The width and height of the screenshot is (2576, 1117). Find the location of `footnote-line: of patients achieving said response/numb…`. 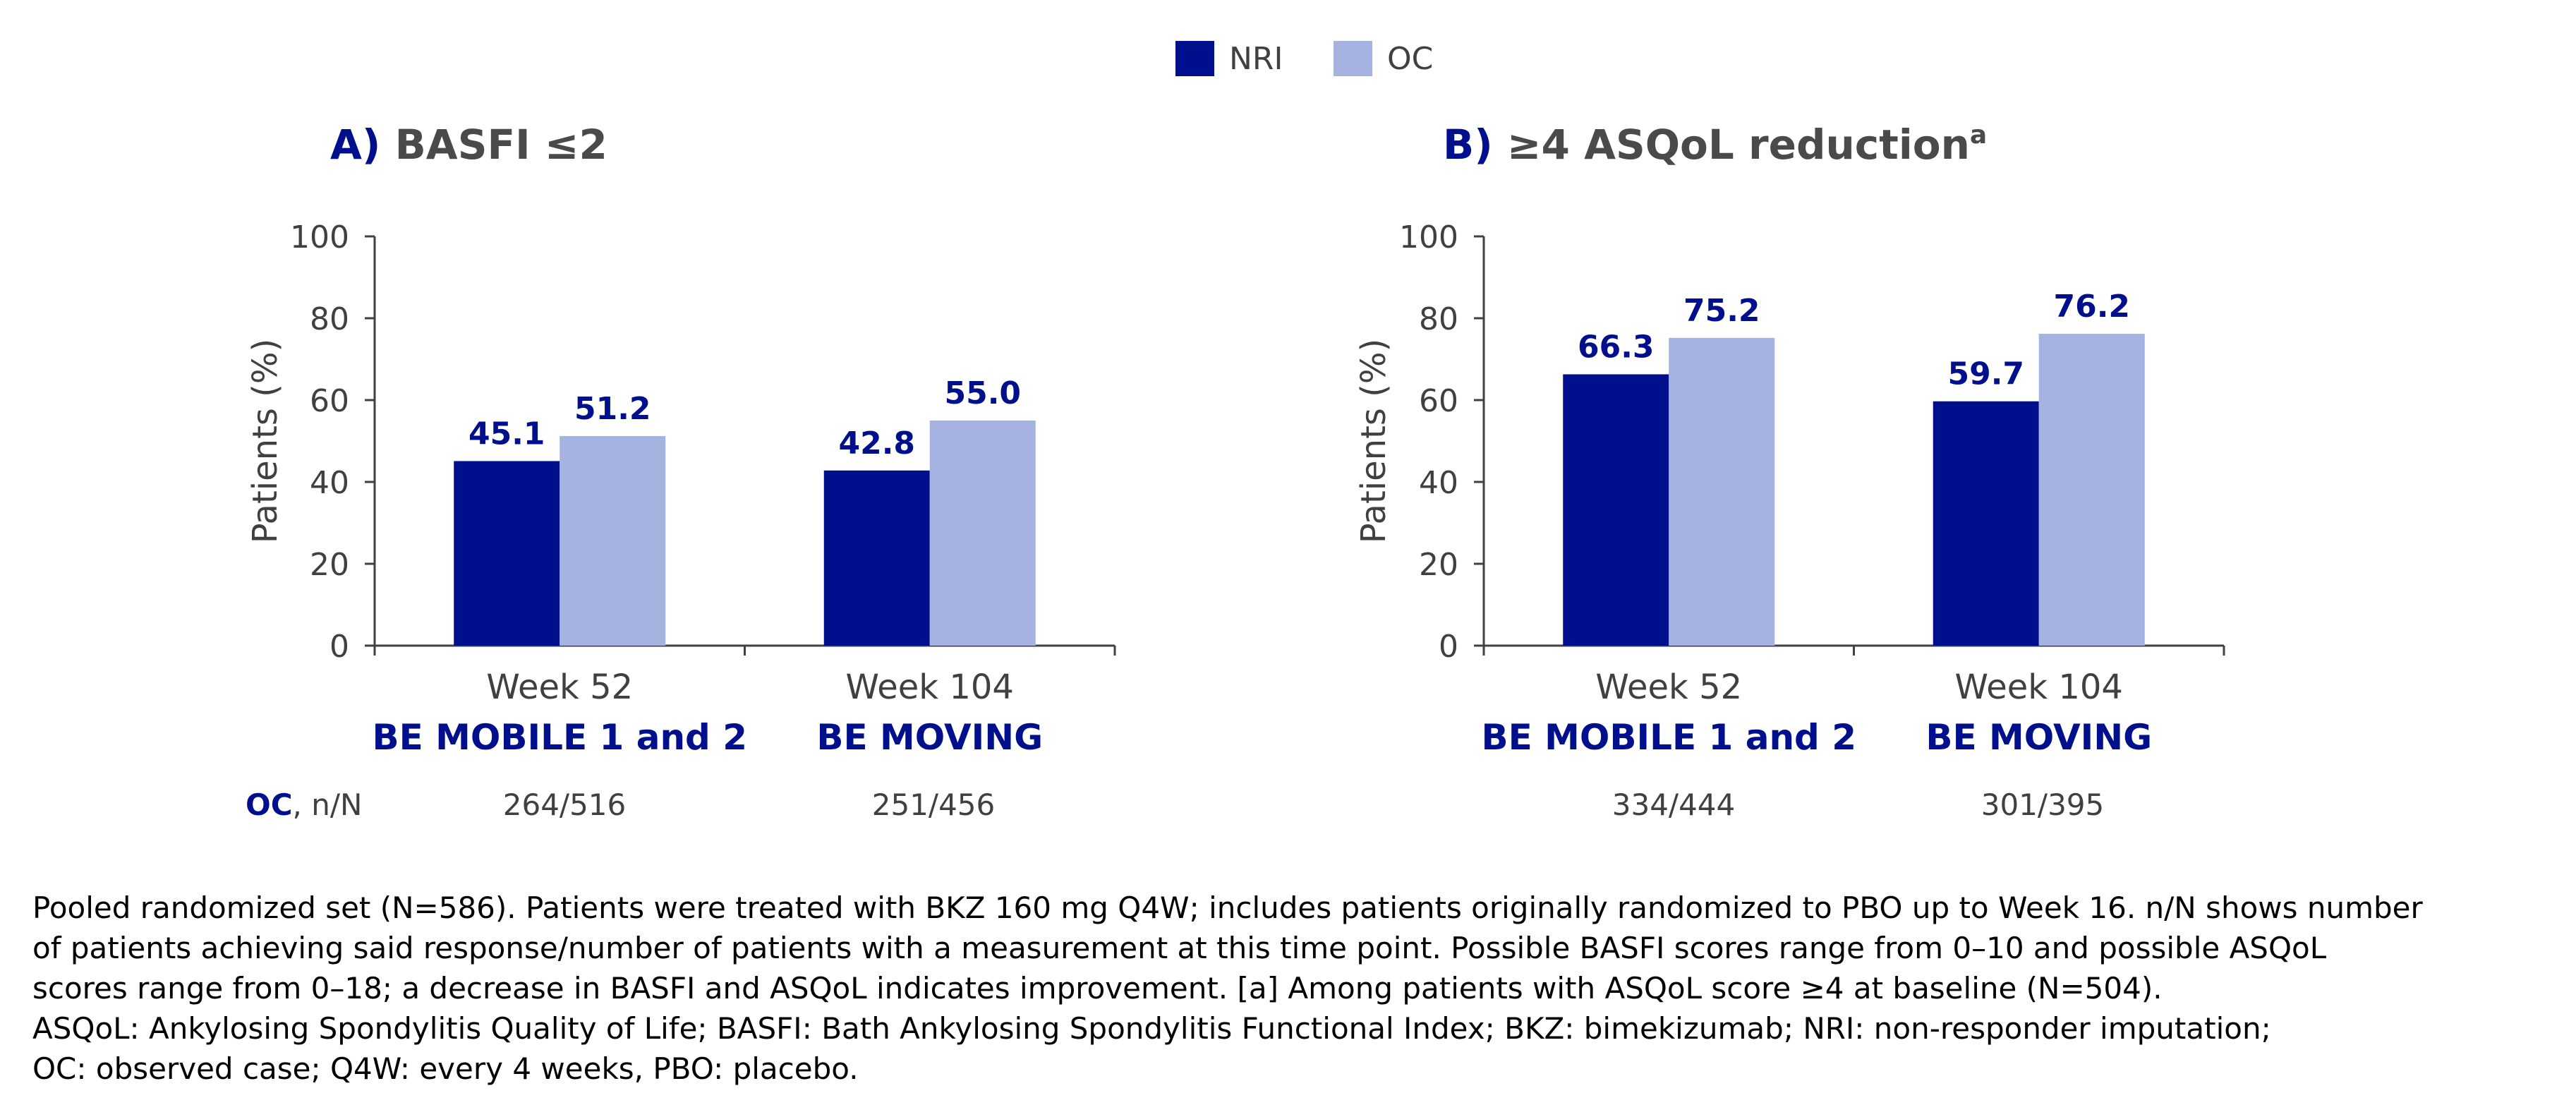

footnote-line: of patients achieving said response/numb… is located at coordinates (1180, 948).